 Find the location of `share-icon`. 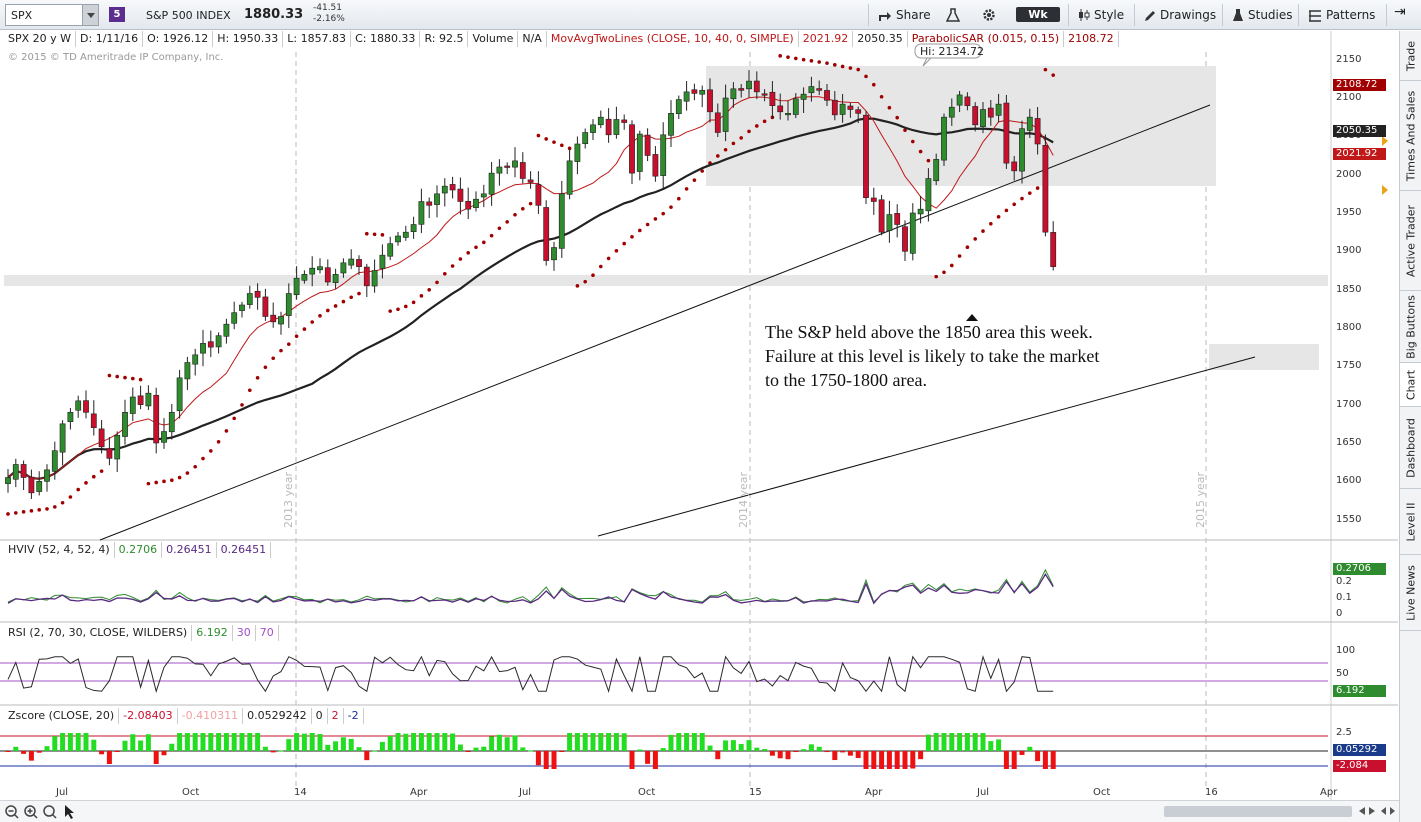

share-icon is located at coordinates (885, 16).